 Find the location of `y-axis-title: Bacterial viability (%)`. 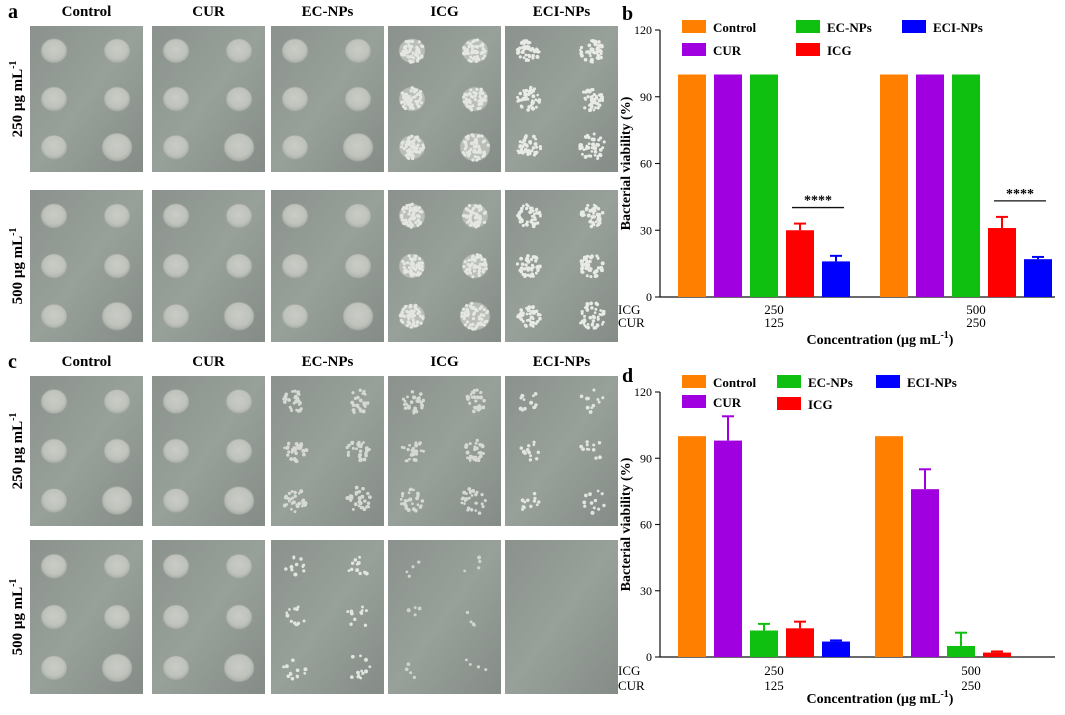

y-axis-title: Bacterial viability (%) is located at coordinates (626, 524).